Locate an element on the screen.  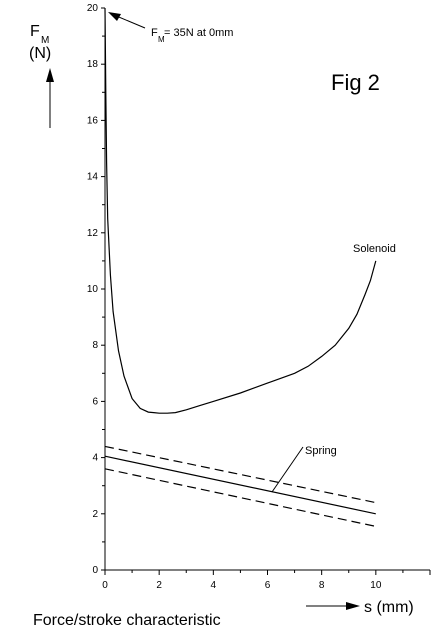
x-tick-label: 10 is located at coordinates (376, 585).